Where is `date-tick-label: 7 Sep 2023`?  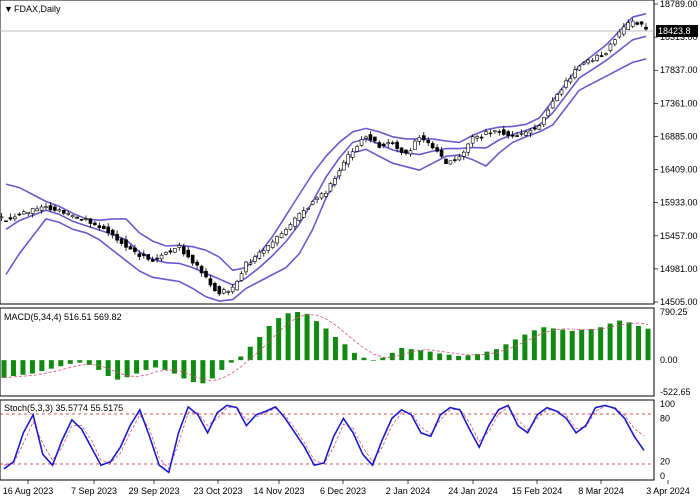 date-tick-label: 7 Sep 2023 is located at coordinates (94, 491).